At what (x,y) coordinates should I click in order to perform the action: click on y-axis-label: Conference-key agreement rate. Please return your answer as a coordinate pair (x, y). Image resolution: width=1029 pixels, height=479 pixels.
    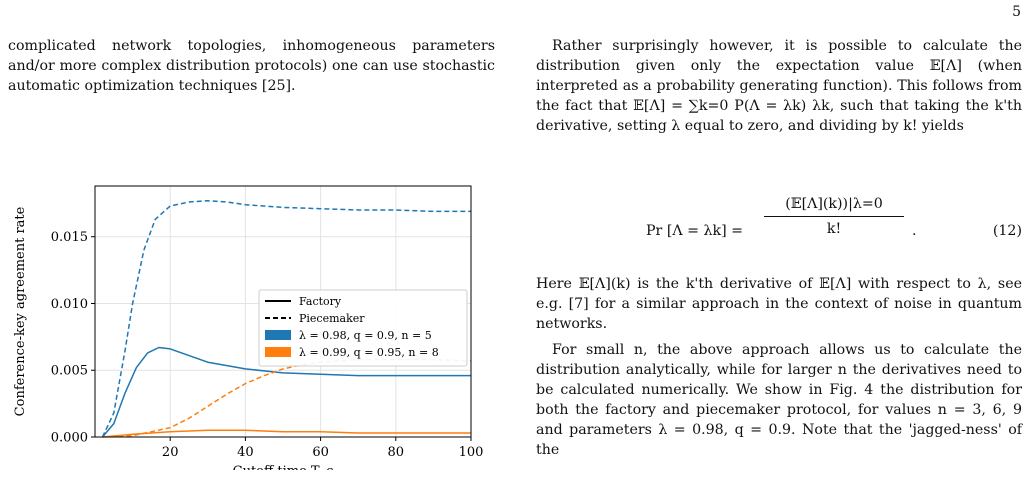
    Looking at the image, I should click on (20, 311).